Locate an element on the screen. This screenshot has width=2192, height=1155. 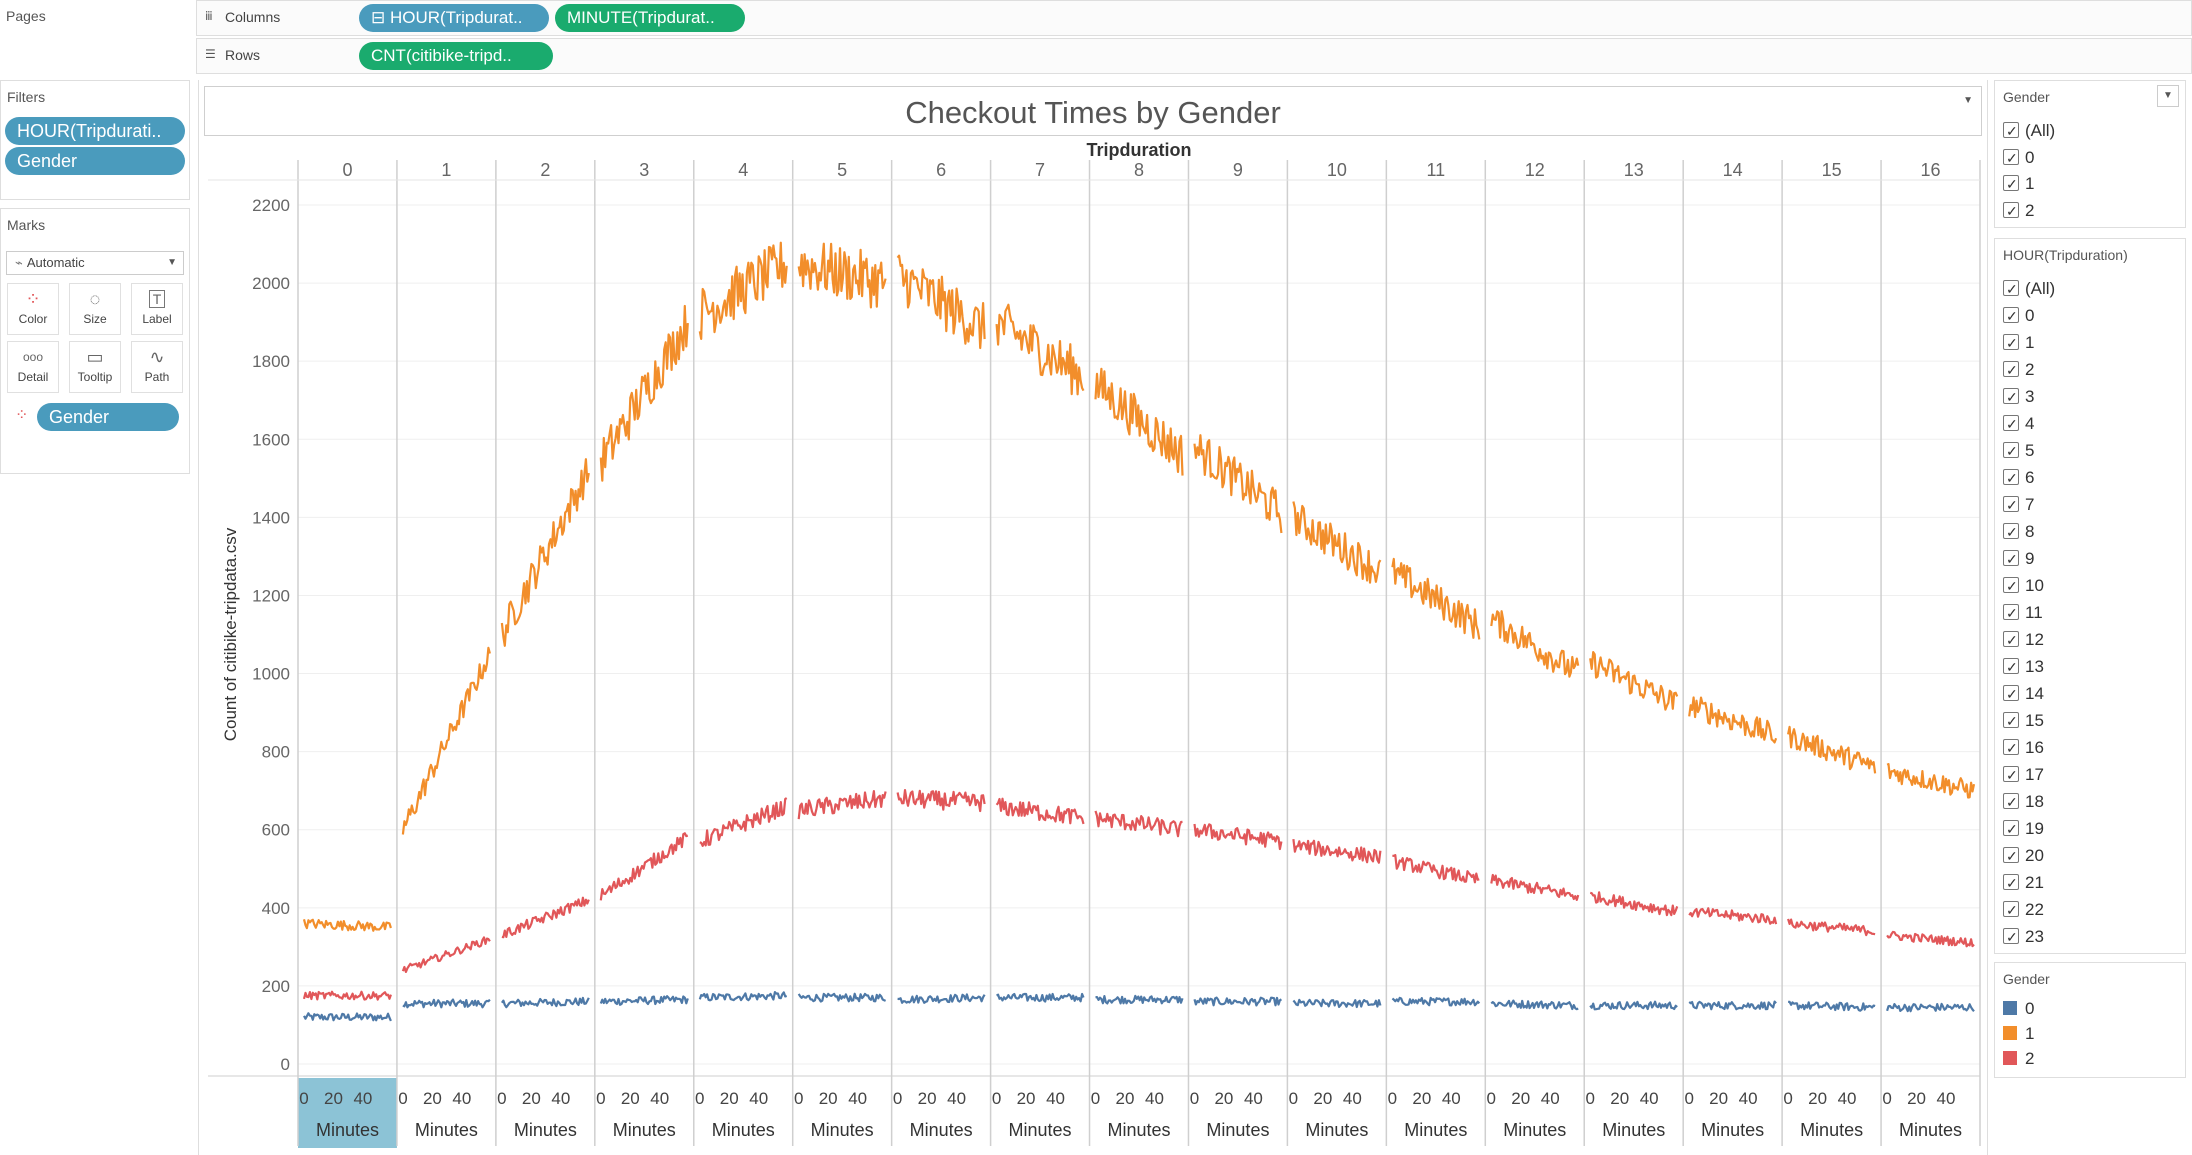
columns-pill-minute: MINUTE(Tripdurat.. is located at coordinates (650, 18).